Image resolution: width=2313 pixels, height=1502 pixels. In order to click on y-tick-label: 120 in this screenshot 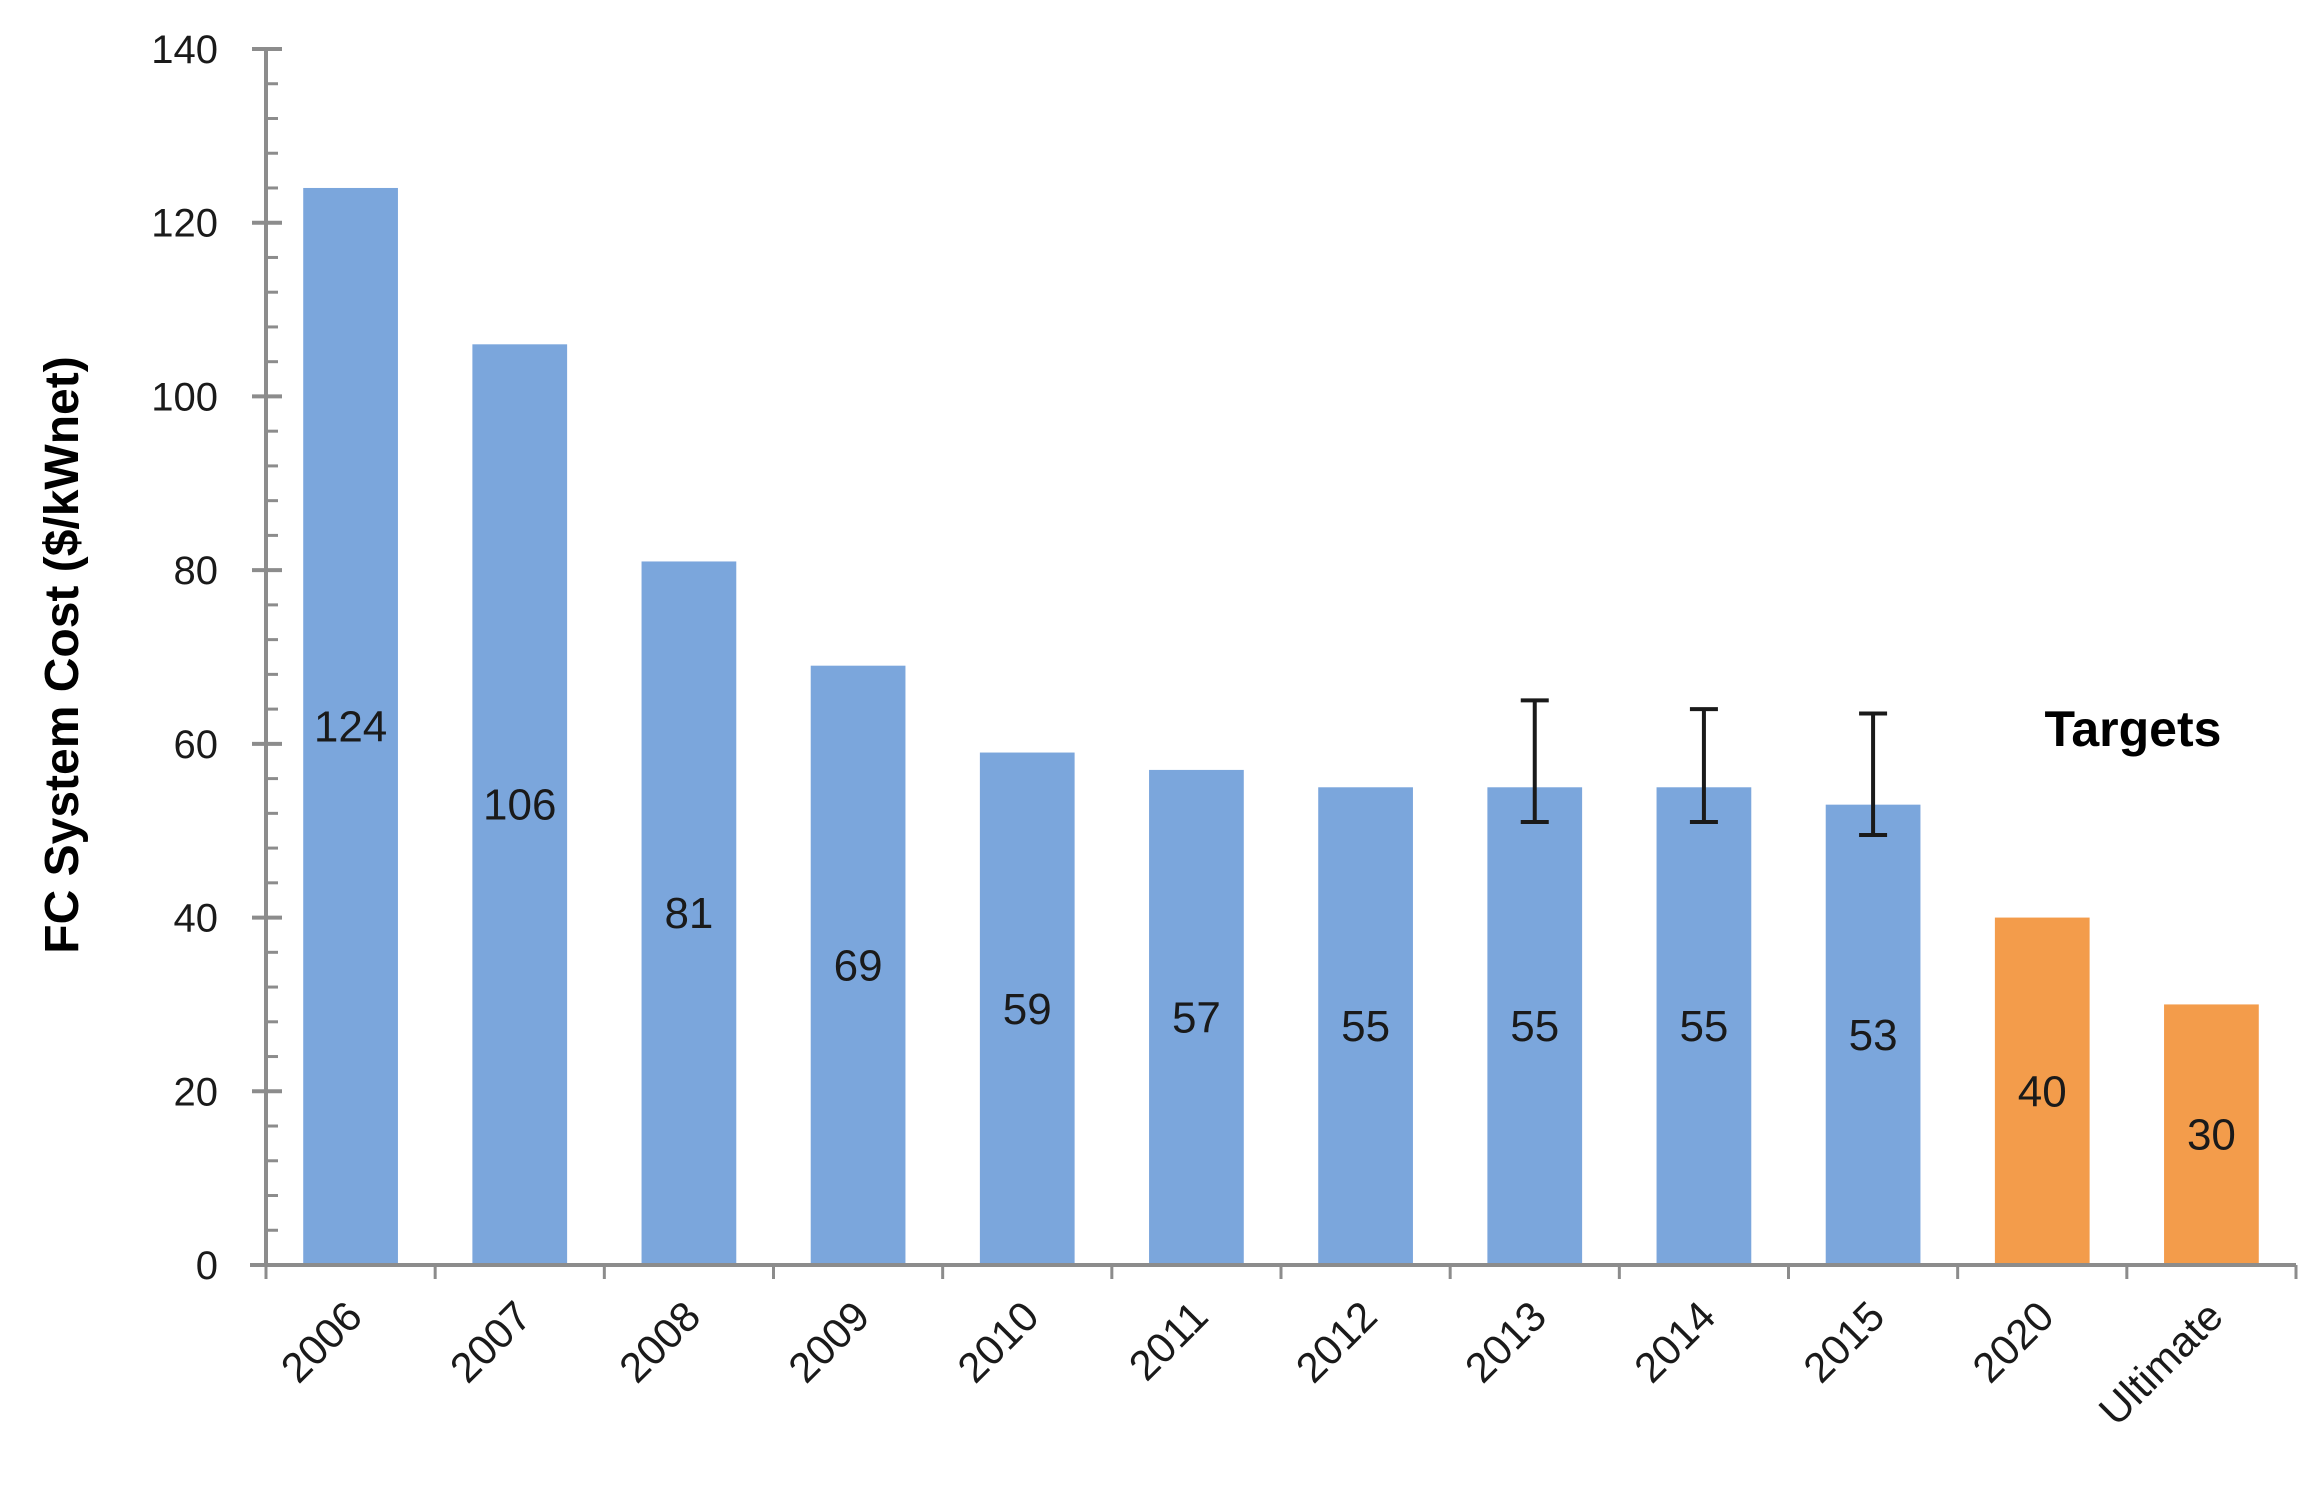, I will do `click(184, 224)`.